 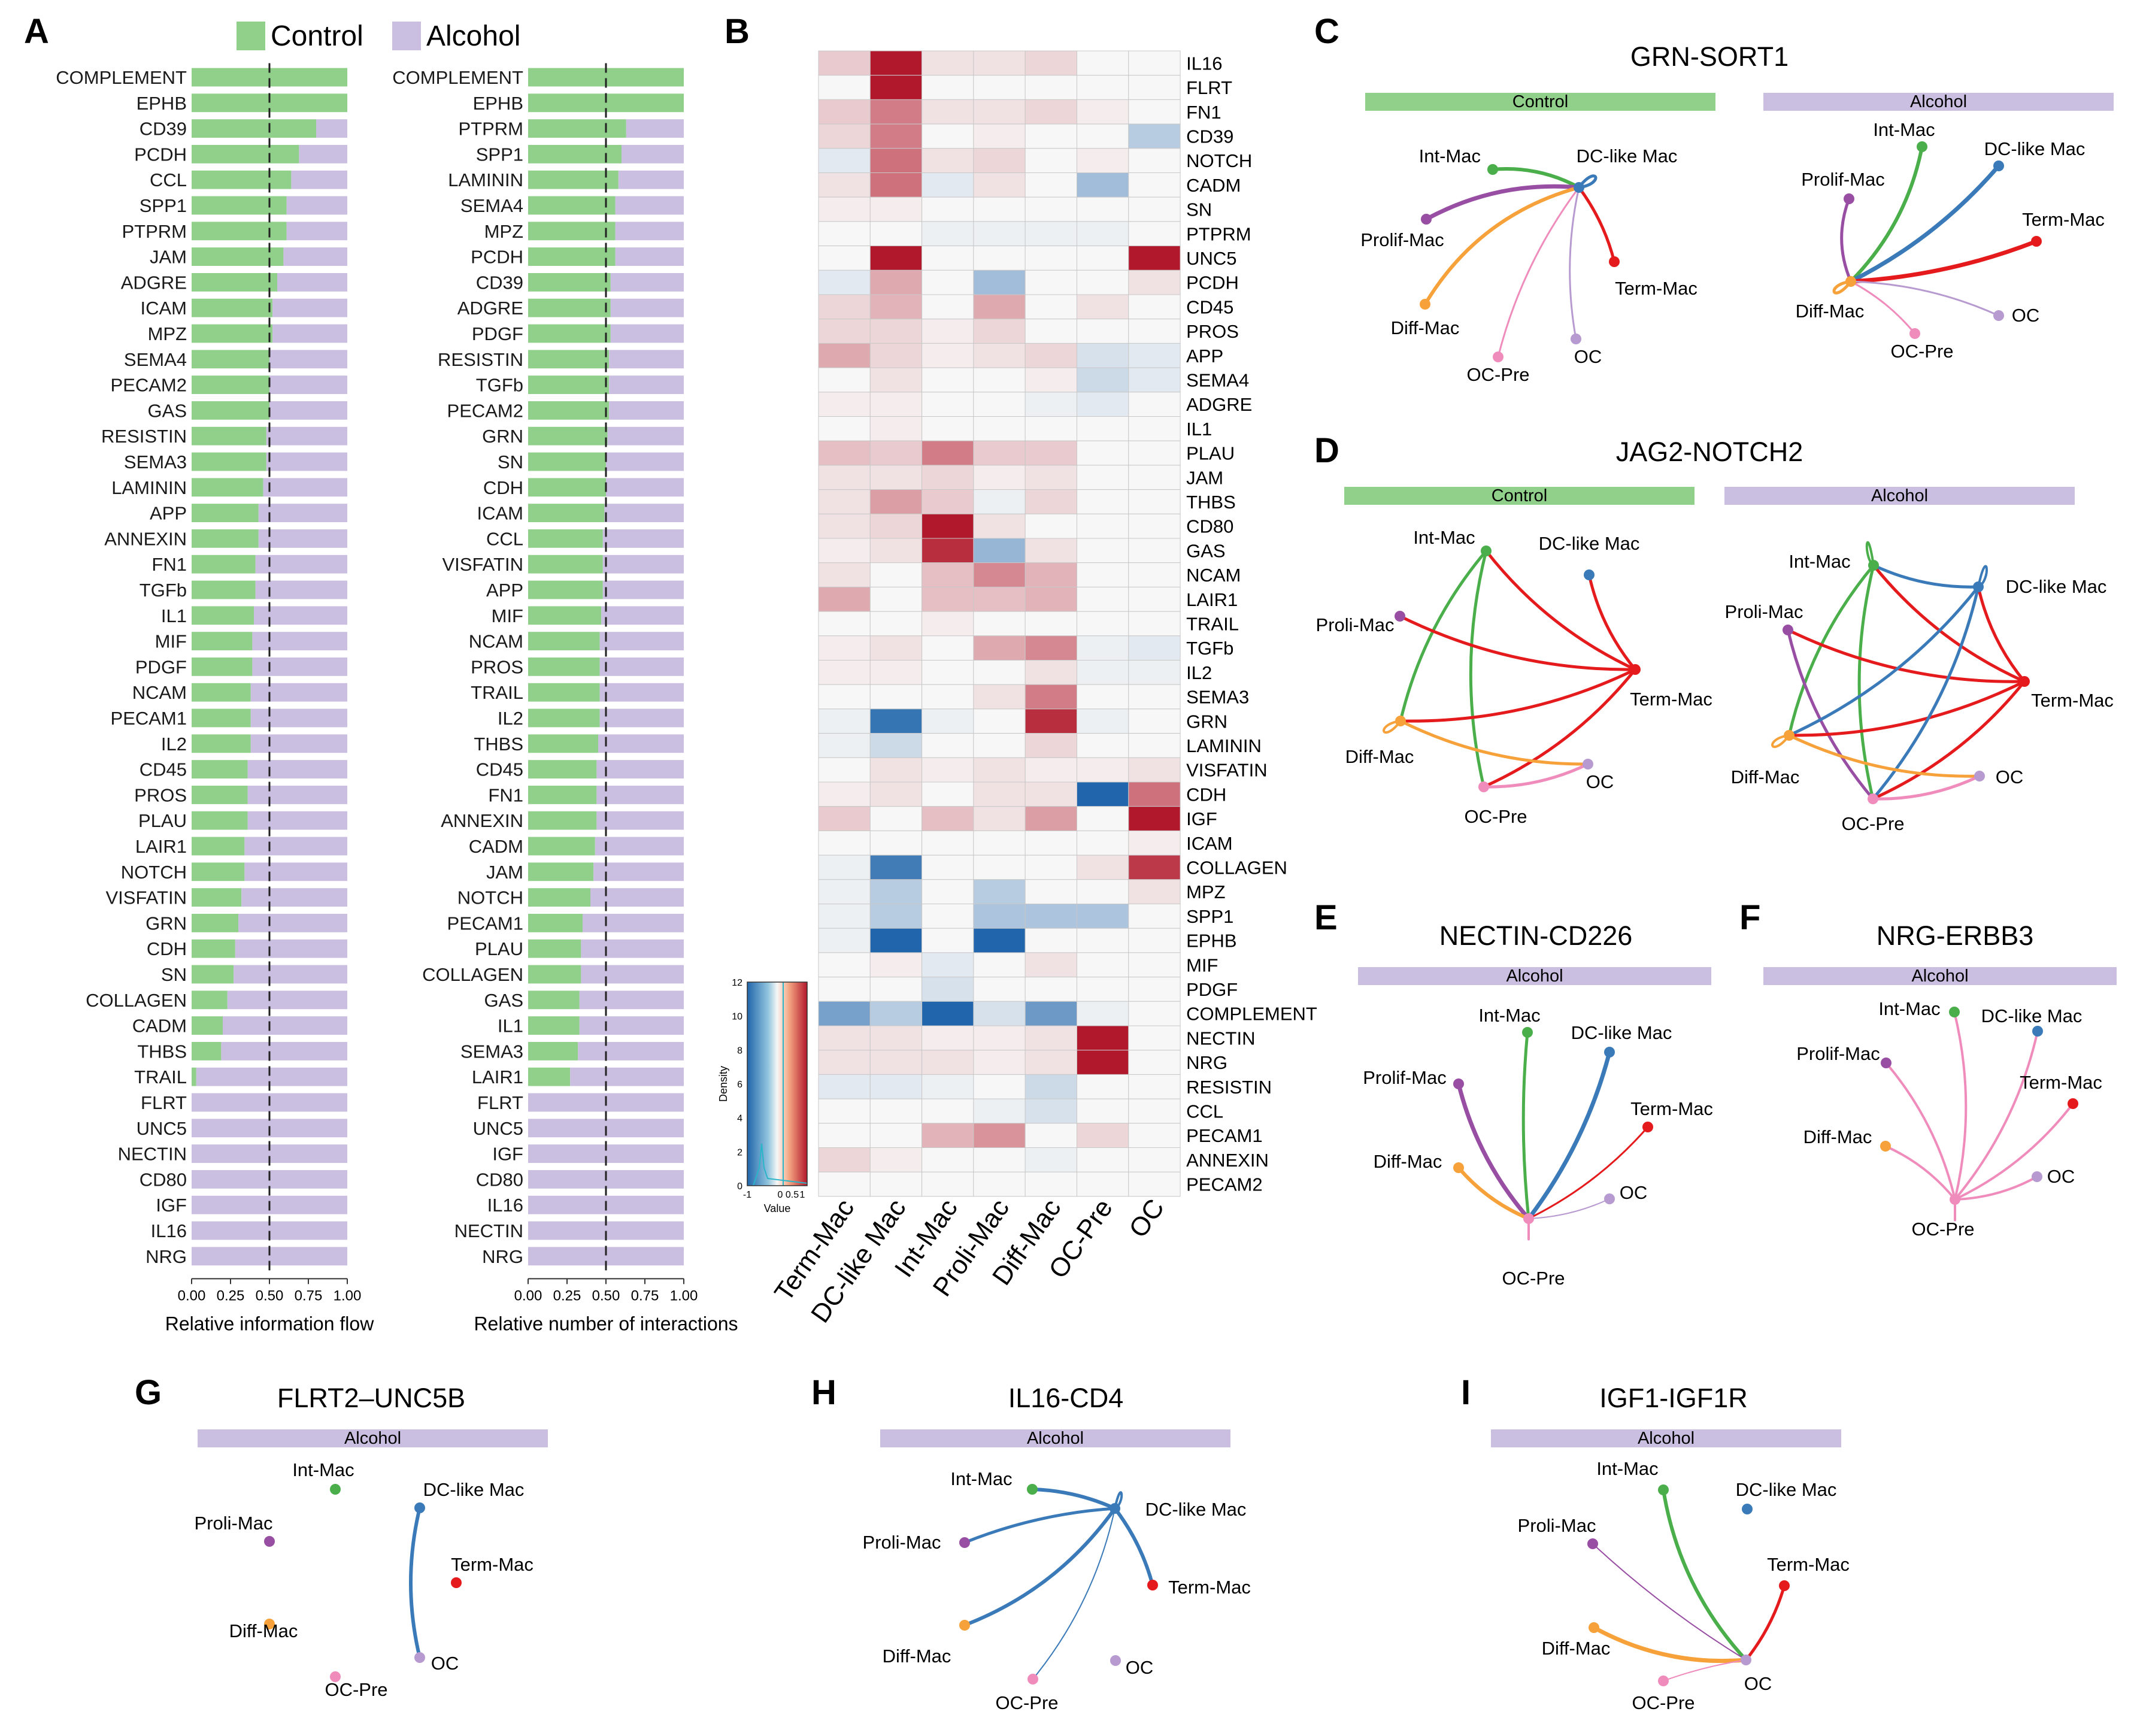 I want to click on bar-control-cd39, so click(x=254, y=128).